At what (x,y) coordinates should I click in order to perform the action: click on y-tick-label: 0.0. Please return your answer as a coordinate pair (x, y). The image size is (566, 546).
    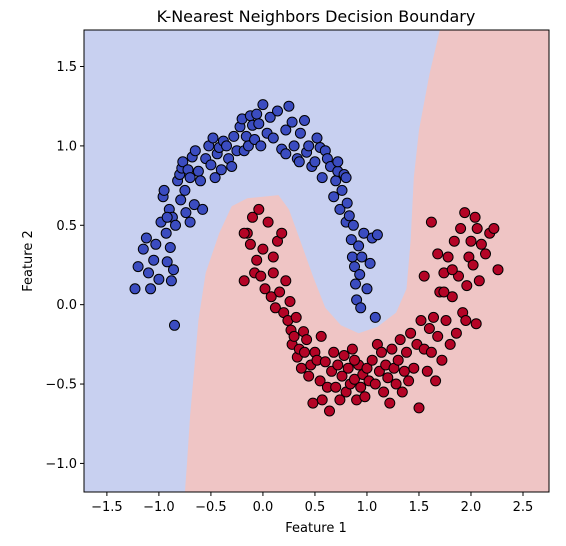
    Looking at the image, I should click on (66, 305).